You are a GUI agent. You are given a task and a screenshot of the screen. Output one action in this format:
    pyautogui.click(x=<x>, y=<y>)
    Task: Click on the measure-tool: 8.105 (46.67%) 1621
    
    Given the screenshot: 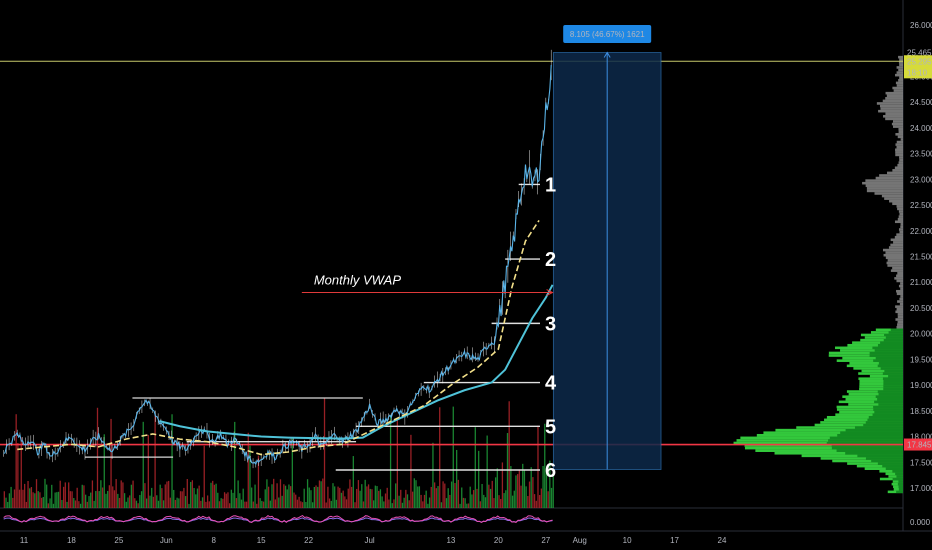 What is the action you would take?
    pyautogui.click(x=607, y=247)
    